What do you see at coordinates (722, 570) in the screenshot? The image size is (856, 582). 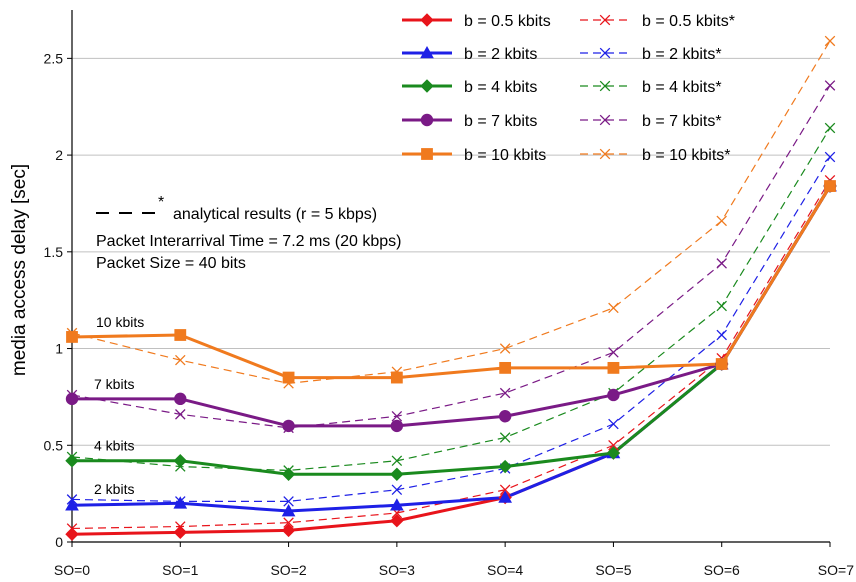 I see `x-tick-label: SO=6` at bounding box center [722, 570].